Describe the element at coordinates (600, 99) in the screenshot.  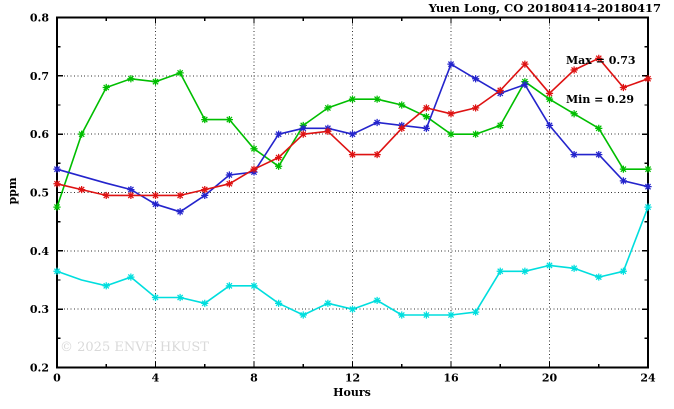
I see `min-annotation: Min = 0.29` at that location.